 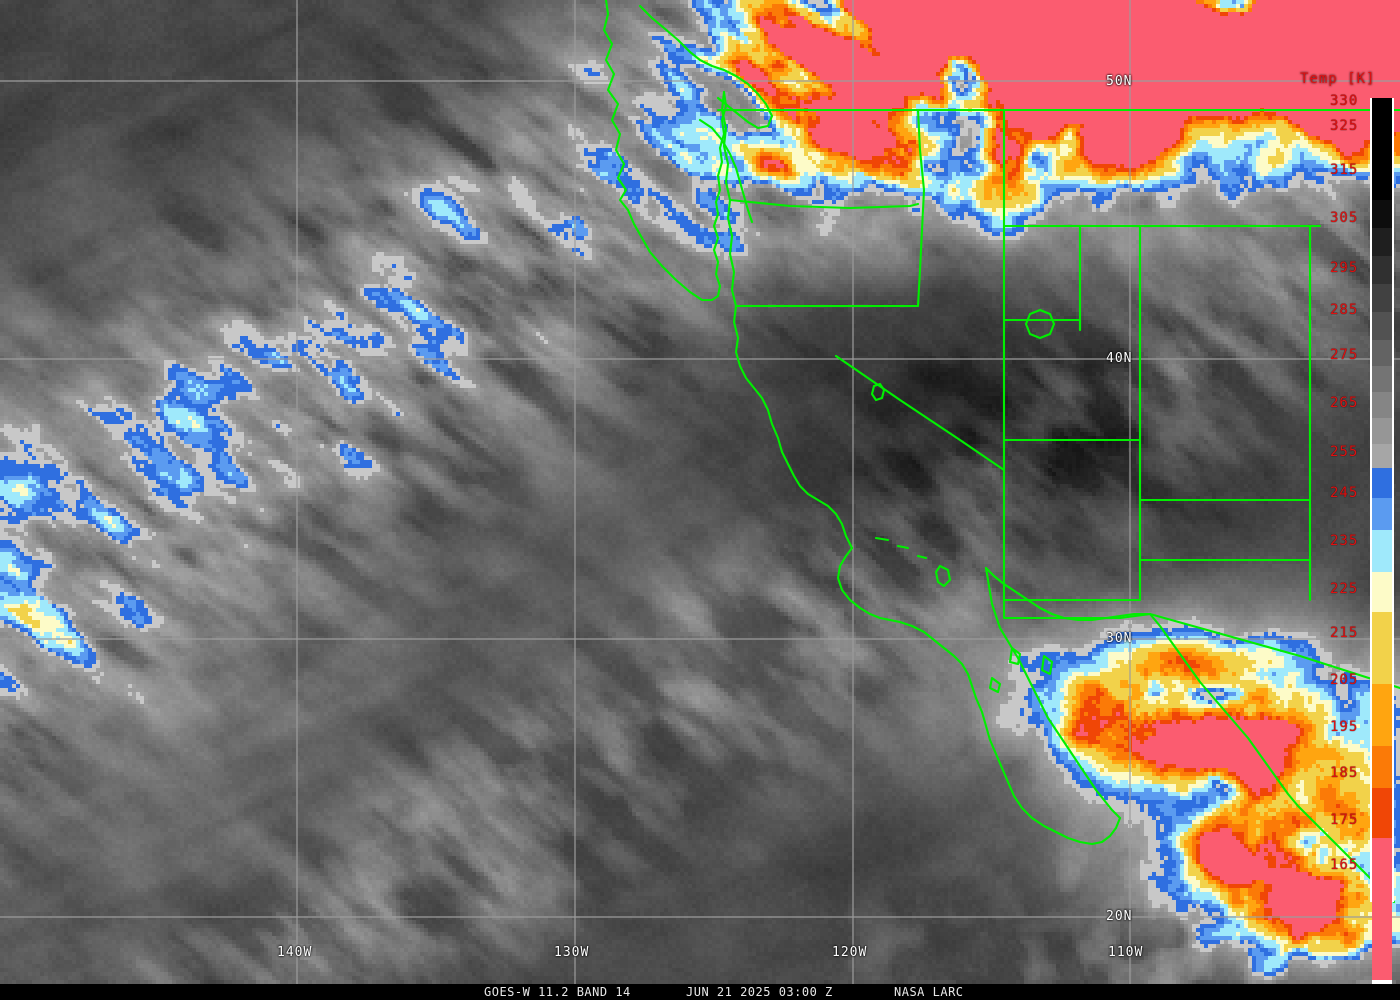 I want to click on colorbar-tick-label: 195, so click(x=1344, y=727).